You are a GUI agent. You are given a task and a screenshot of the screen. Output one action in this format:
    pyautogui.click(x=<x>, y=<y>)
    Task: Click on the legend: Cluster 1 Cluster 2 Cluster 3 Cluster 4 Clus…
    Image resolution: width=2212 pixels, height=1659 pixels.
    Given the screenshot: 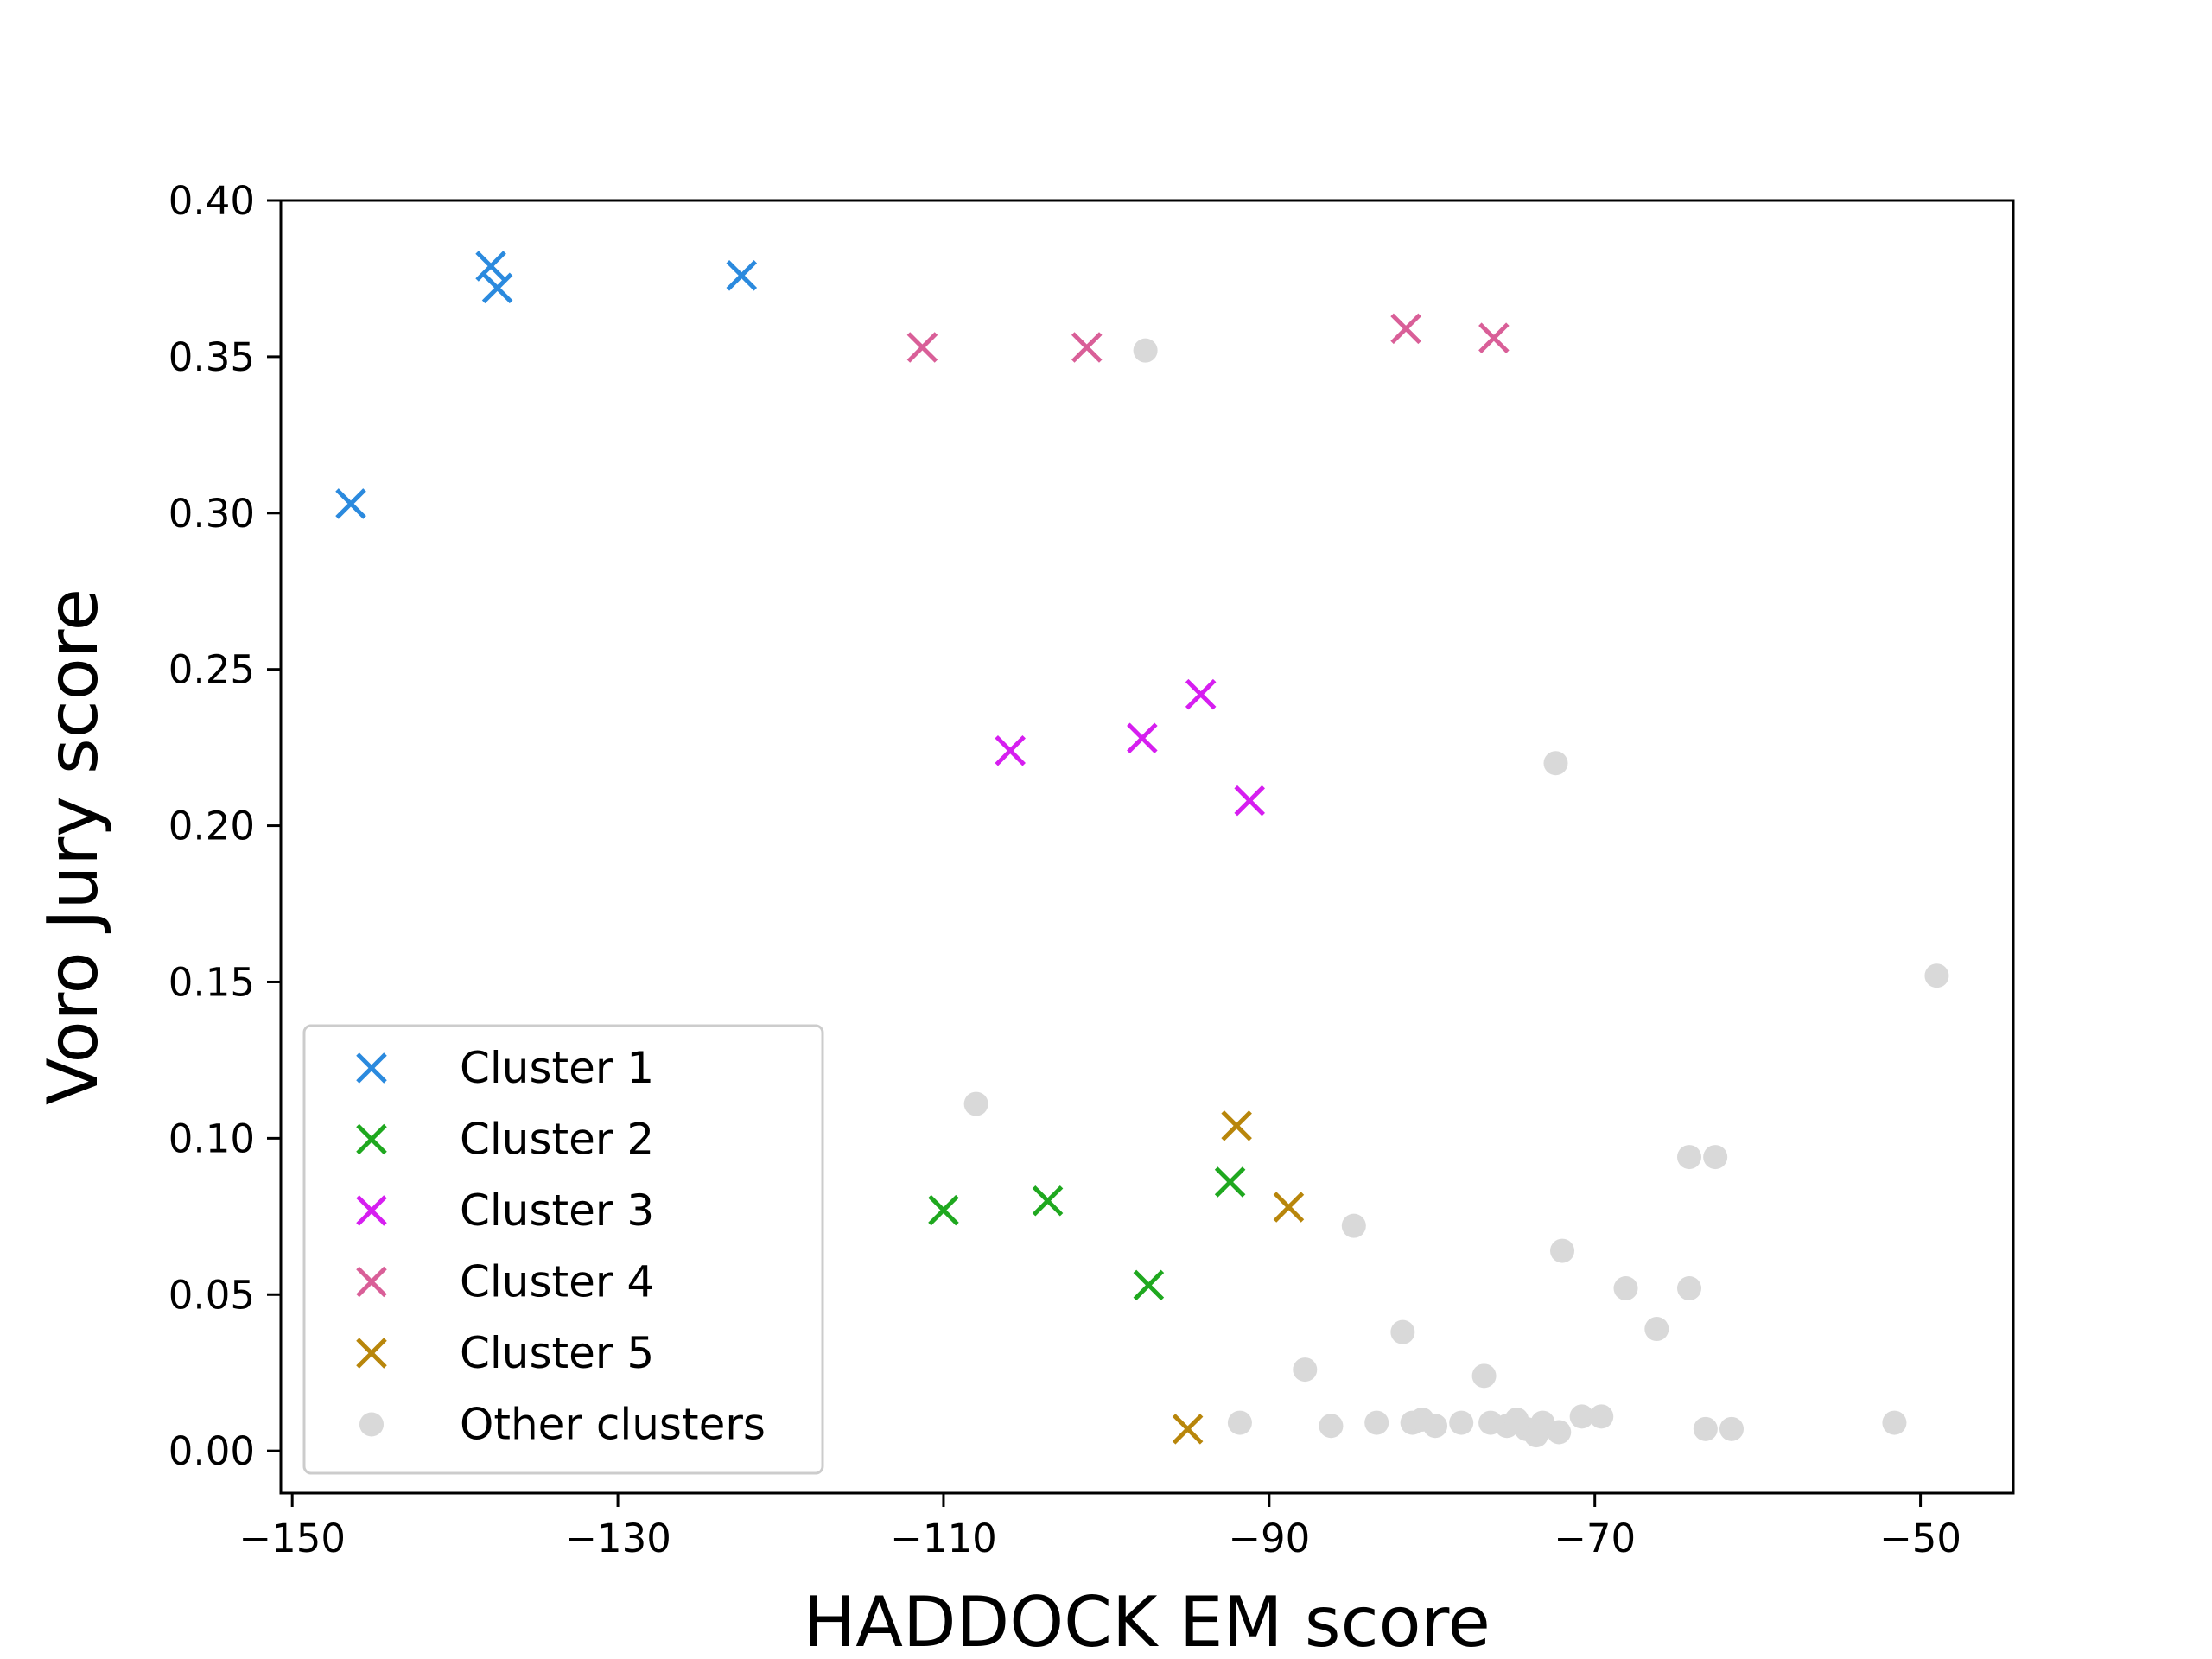 What is the action you would take?
    pyautogui.click(x=563, y=1249)
    